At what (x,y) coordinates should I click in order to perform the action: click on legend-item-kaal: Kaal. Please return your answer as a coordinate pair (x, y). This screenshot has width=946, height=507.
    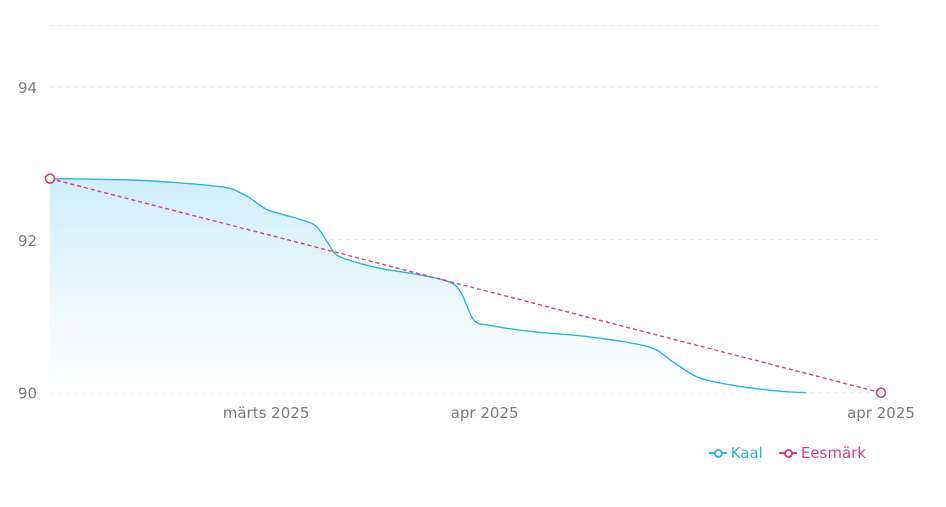
    Looking at the image, I should click on (735, 453).